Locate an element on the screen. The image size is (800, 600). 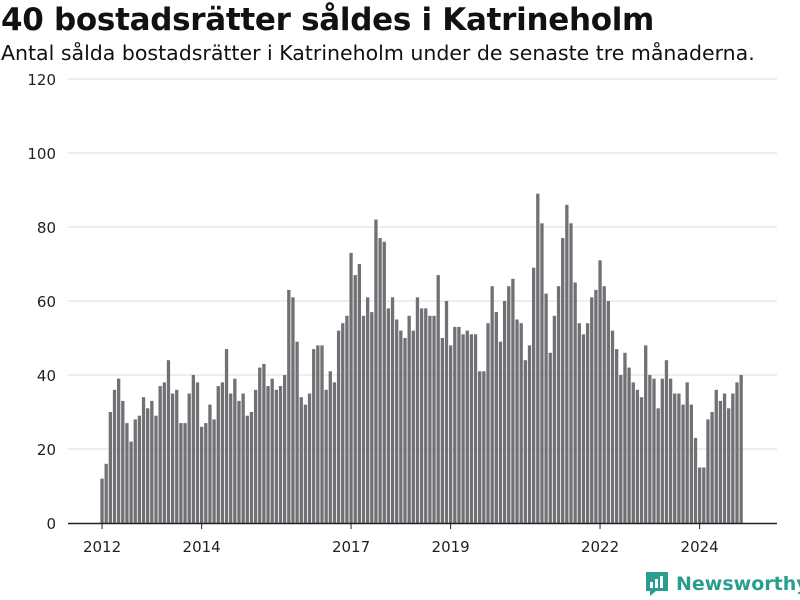
chart-title: 40 bostadsrätter såldes i Katrineholm is located at coordinates (328, 20).